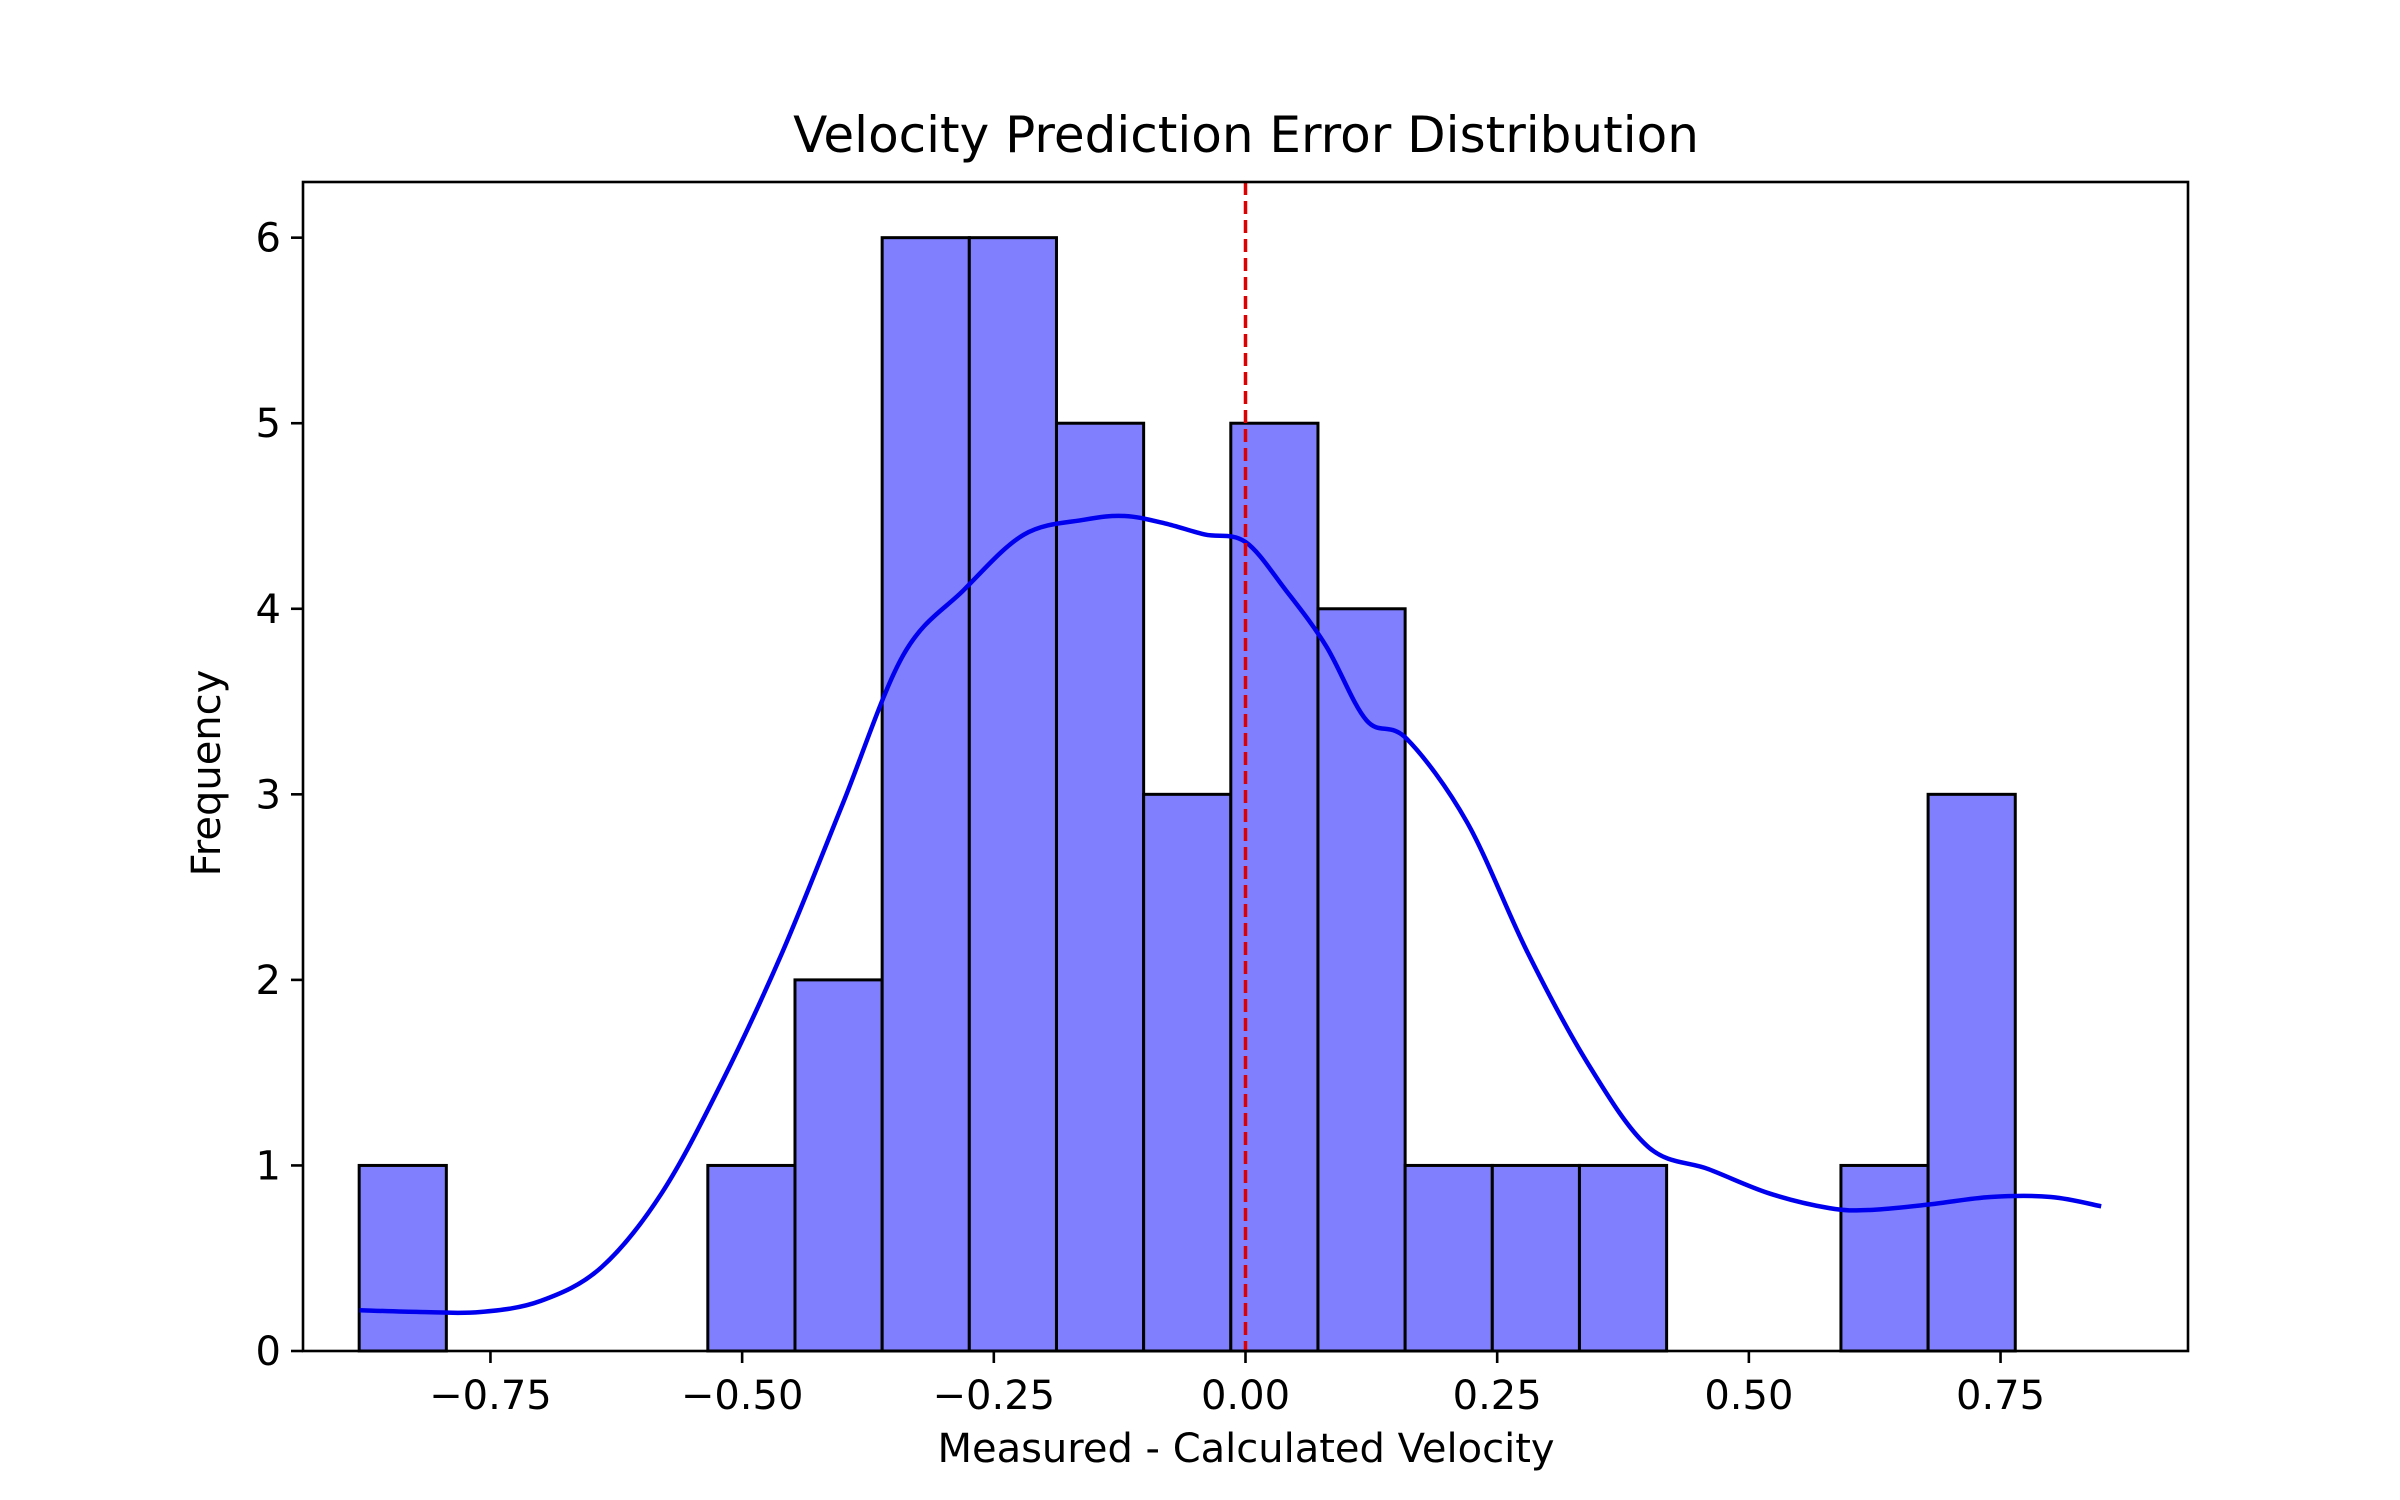  Describe the element at coordinates (2000, 1396) in the screenshot. I see `x-tick-label: 0.75` at that location.